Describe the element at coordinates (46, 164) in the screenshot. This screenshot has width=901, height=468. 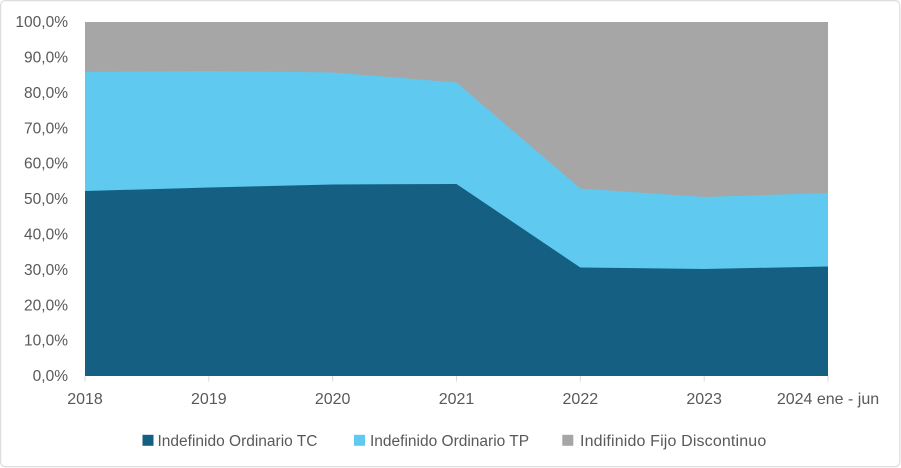
I see `svg-text: 60,0%` at that location.